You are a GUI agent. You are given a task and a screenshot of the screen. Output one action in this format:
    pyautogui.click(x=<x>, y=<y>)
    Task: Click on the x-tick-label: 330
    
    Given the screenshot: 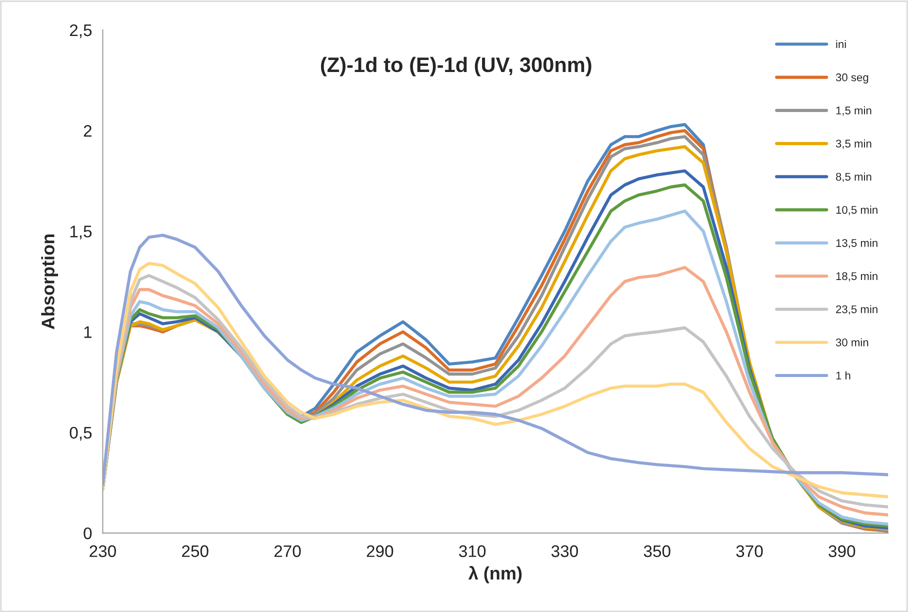 What is the action you would take?
    pyautogui.click(x=564, y=551)
    